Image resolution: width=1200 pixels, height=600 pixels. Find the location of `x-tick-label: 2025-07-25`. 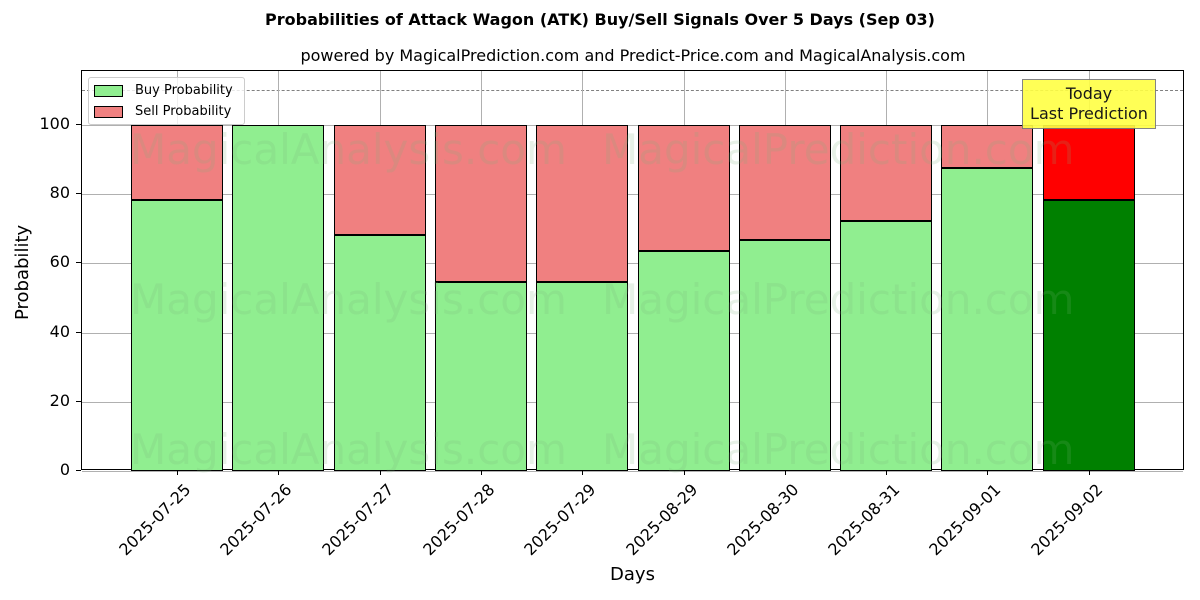

x-tick-label: 2025-07-25 is located at coordinates (155, 520).